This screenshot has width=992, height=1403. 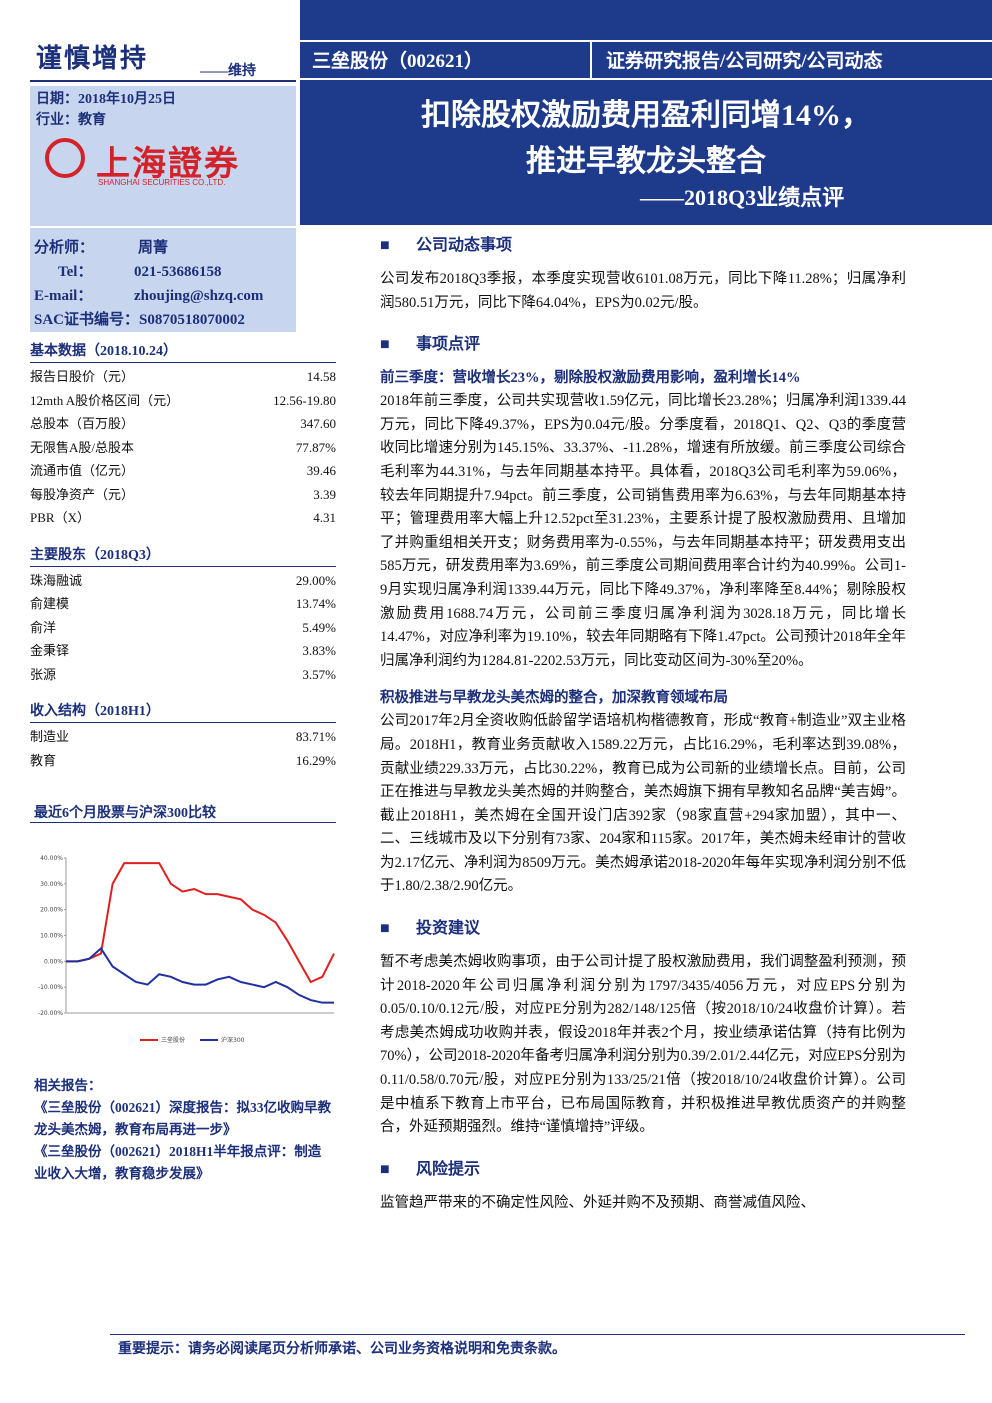 What do you see at coordinates (183, 351) in the screenshot?
I see `table-title: 基本数据（2018.10.24）` at bounding box center [183, 351].